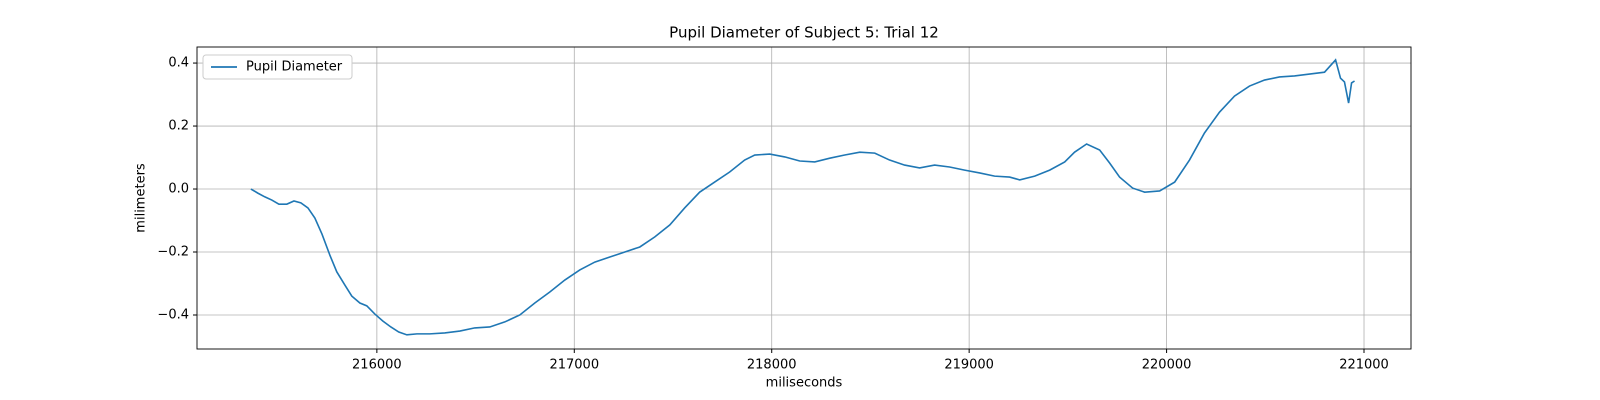 The image size is (1600, 400). Describe the element at coordinates (1364, 365) in the screenshot. I see `x-tick-label: 221000` at that location.